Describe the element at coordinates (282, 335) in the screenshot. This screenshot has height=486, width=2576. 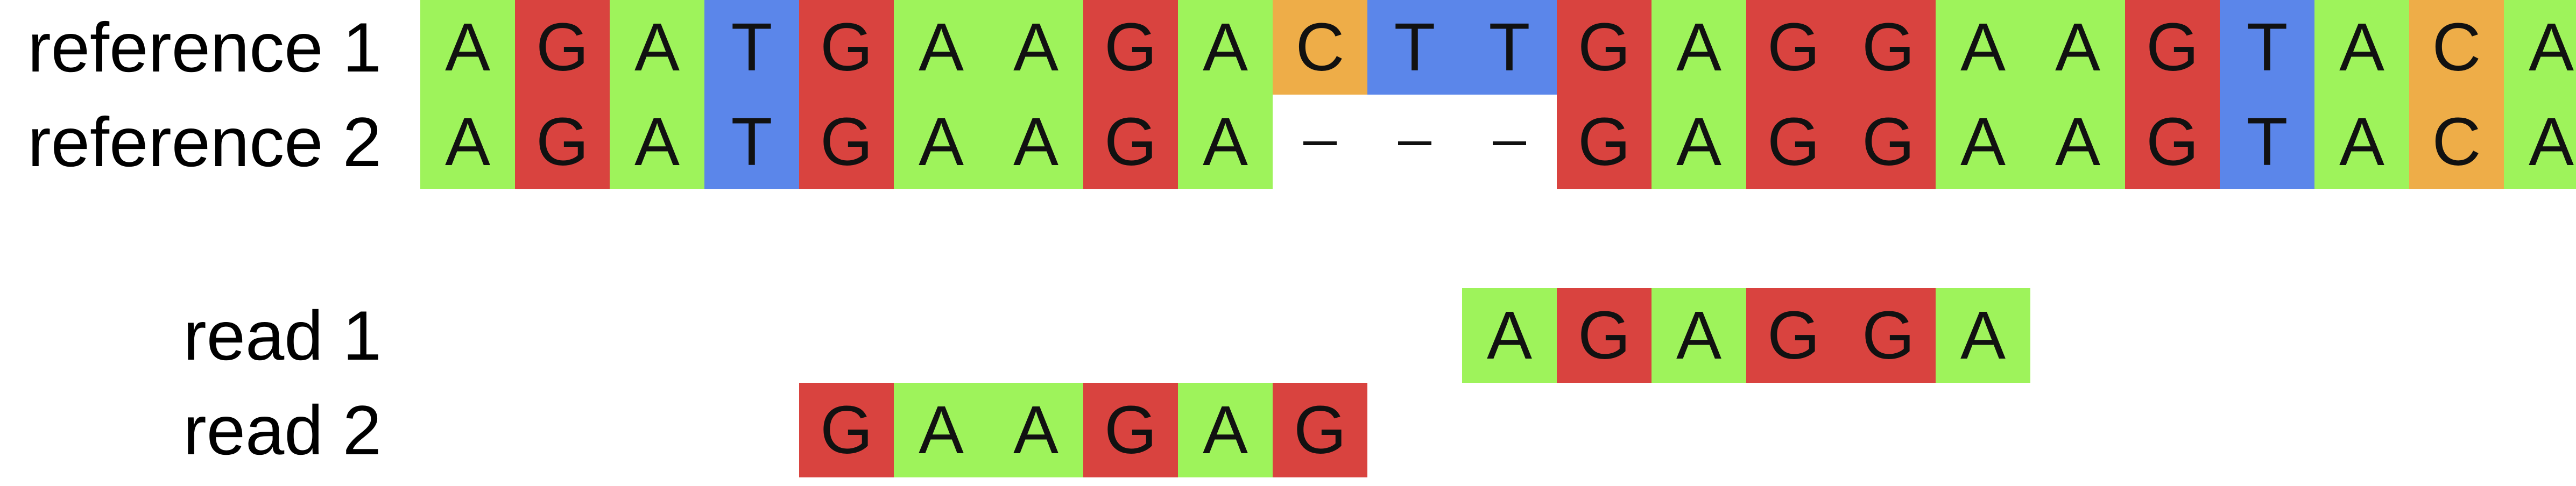
I see `row-label-read-1: read 1` at that location.